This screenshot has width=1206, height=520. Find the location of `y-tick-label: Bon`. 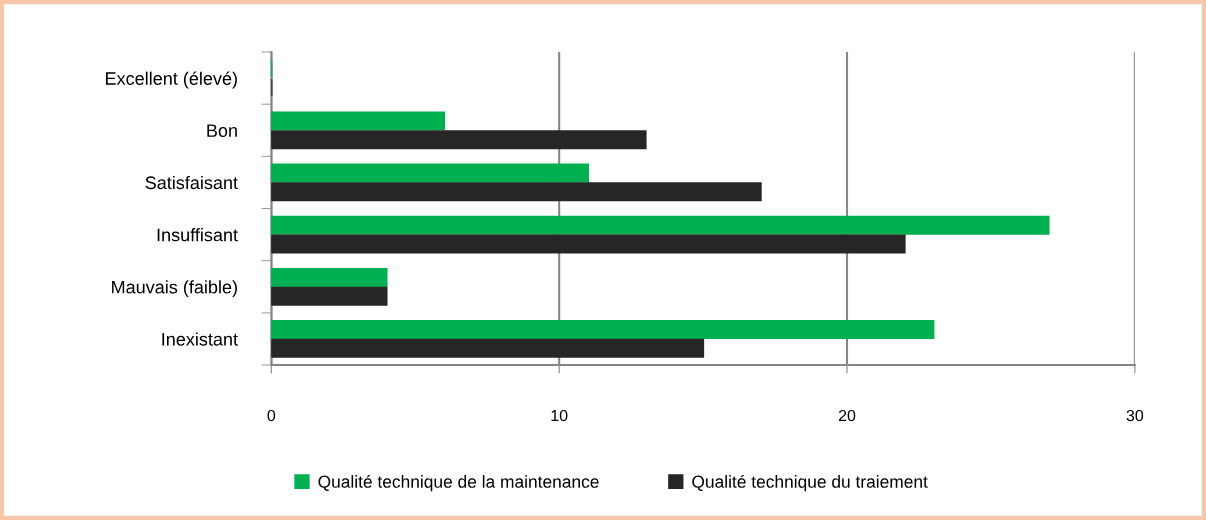

y-tick-label: Bon is located at coordinates (222, 130).